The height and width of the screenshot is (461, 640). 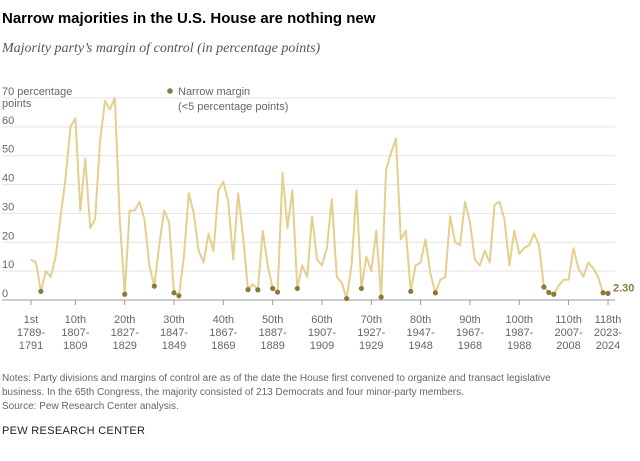 I want to click on x-tick-label: 1st, so click(x=31, y=320).